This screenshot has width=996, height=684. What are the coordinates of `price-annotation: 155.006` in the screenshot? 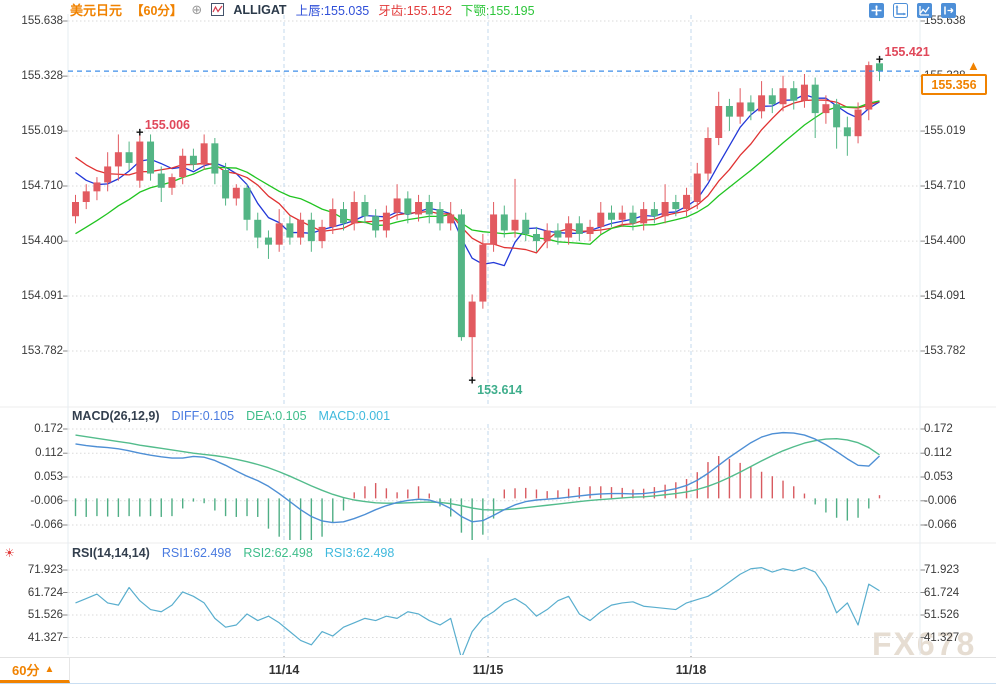 It's located at (167, 125).